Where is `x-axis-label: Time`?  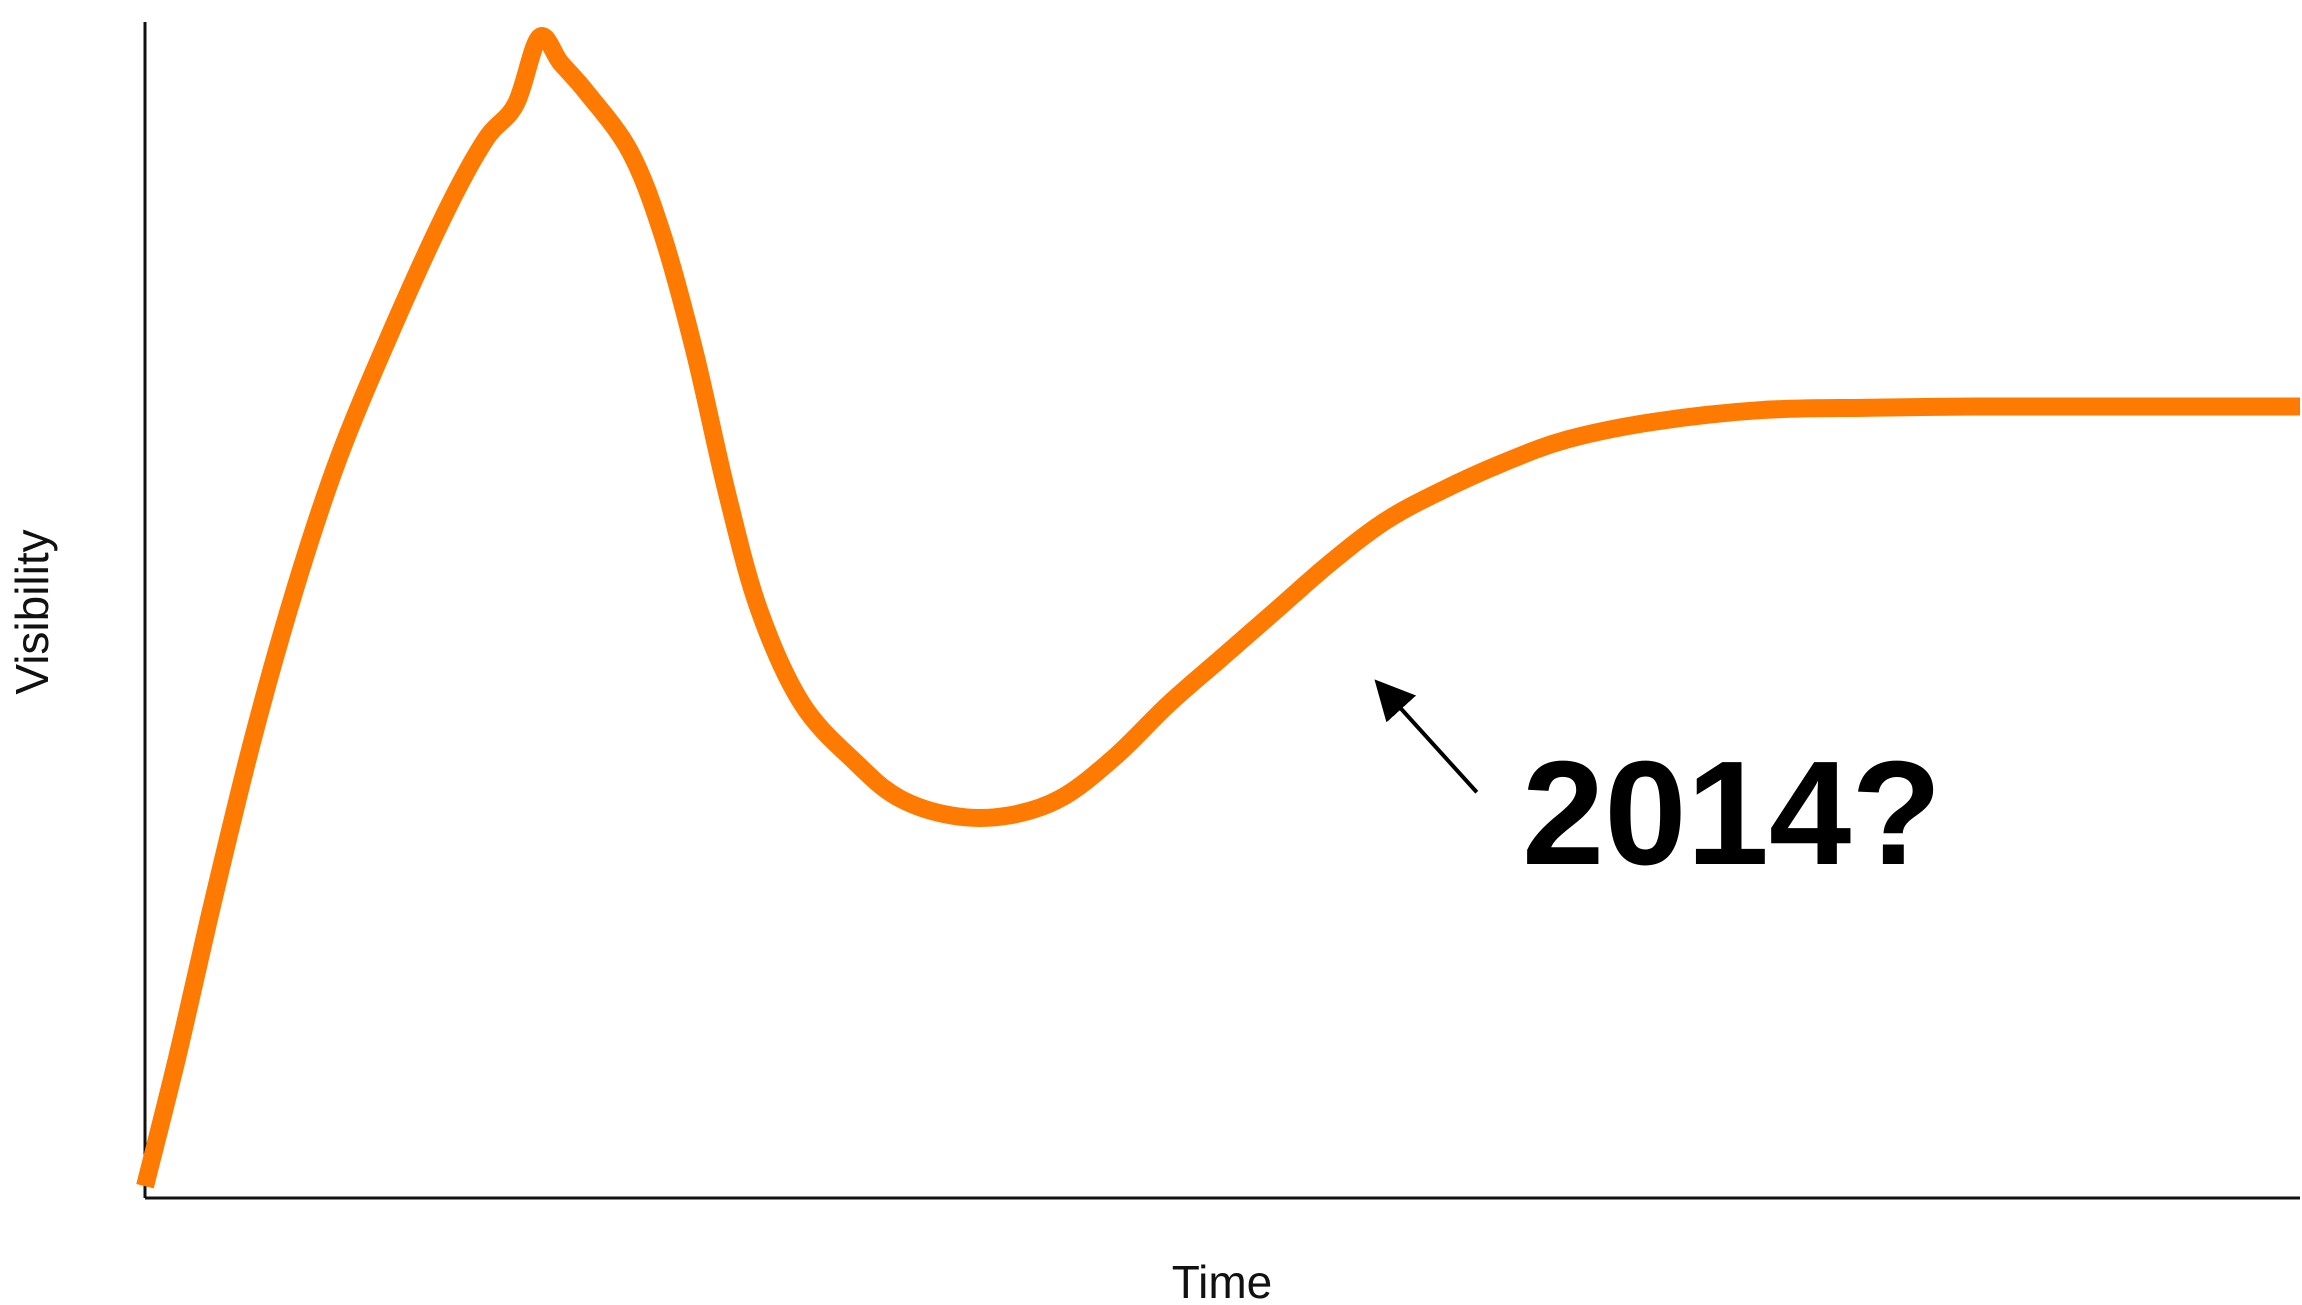 x-axis-label: Time is located at coordinates (1222, 1280).